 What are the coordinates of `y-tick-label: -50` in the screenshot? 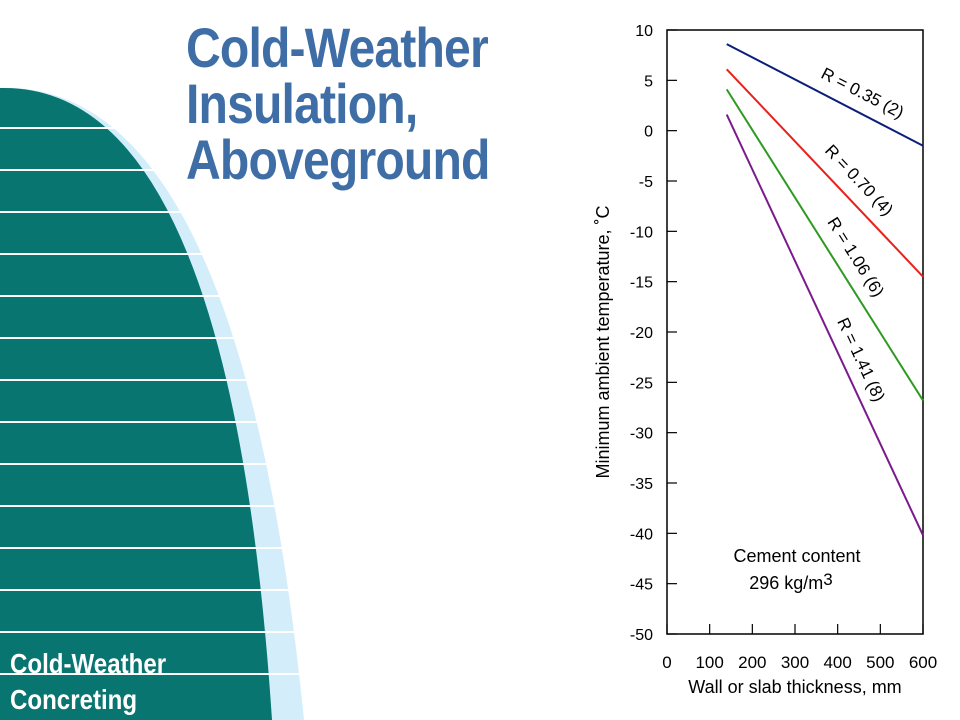 It's located at (641, 635).